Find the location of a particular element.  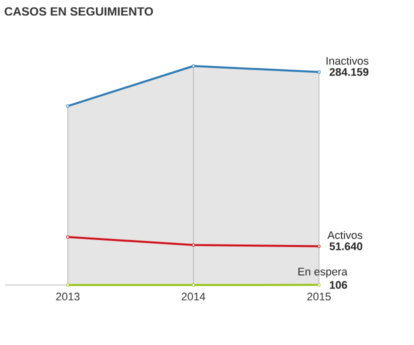

series-label: En espera is located at coordinates (323, 273).